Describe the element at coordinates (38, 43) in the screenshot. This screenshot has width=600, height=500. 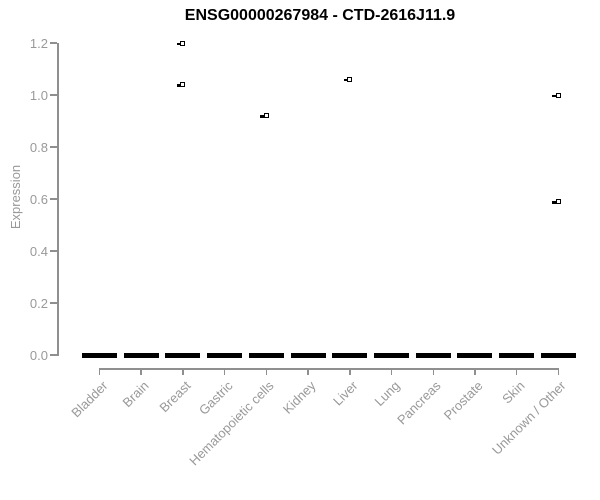
I see `y-tick-label: 1.2` at that location.